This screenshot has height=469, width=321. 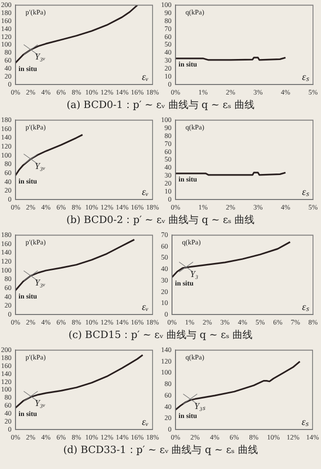 I want to click on text: (c) BCD15：p′ ~ εᵥ 曲线与 q ~ εₛ 曲线, so click(x=160, y=335).